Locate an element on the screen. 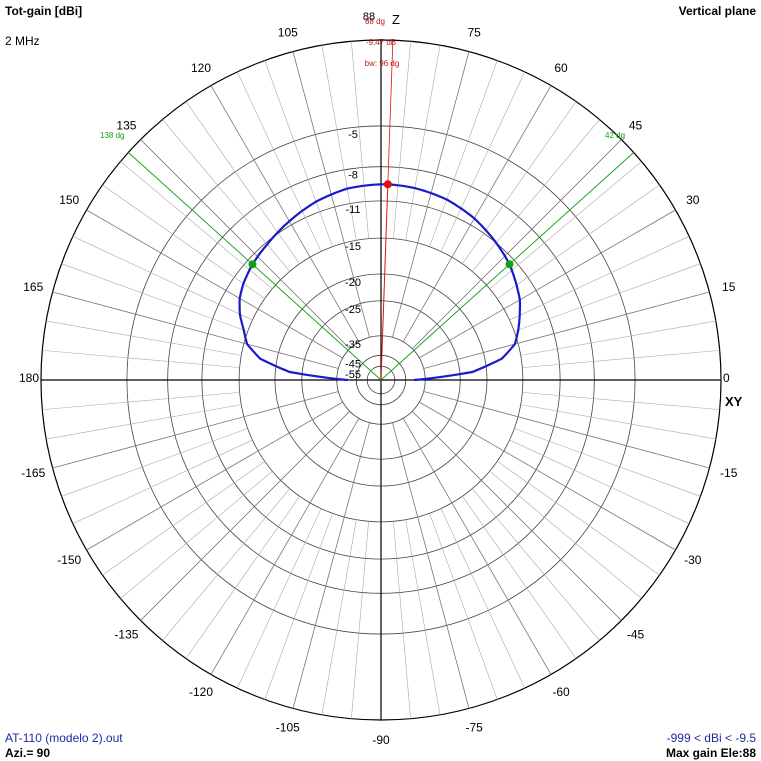  angle-label: -120 is located at coordinates (201, 692).